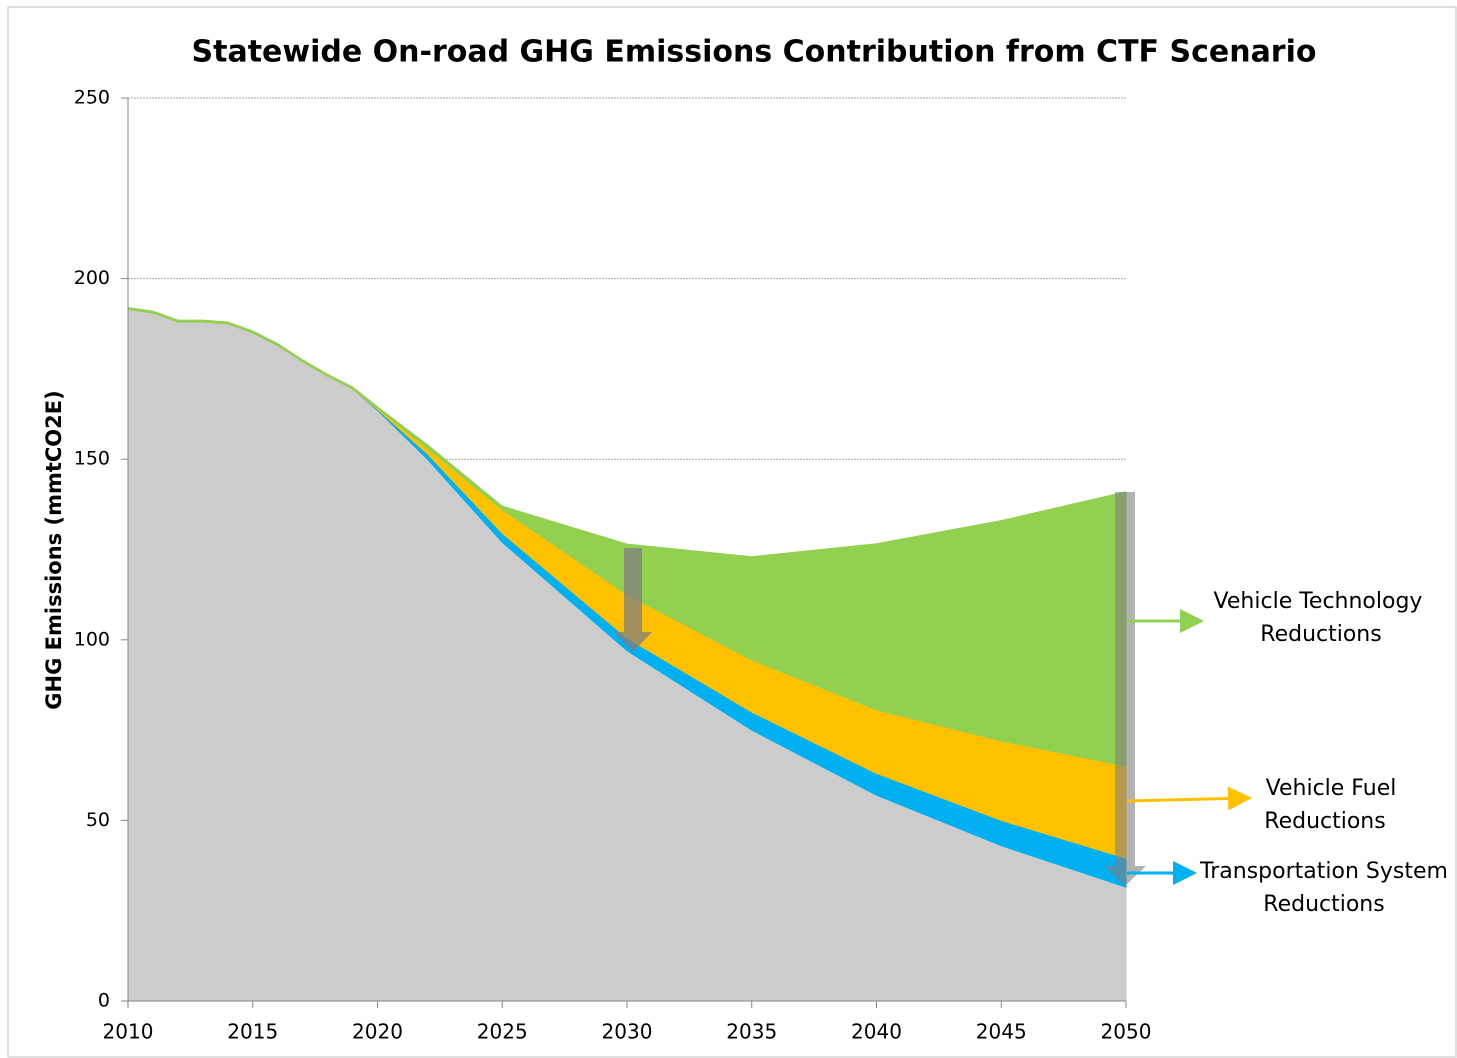  What do you see at coordinates (627, 1032) in the screenshot?
I see `x-tick-label: 2030` at bounding box center [627, 1032].